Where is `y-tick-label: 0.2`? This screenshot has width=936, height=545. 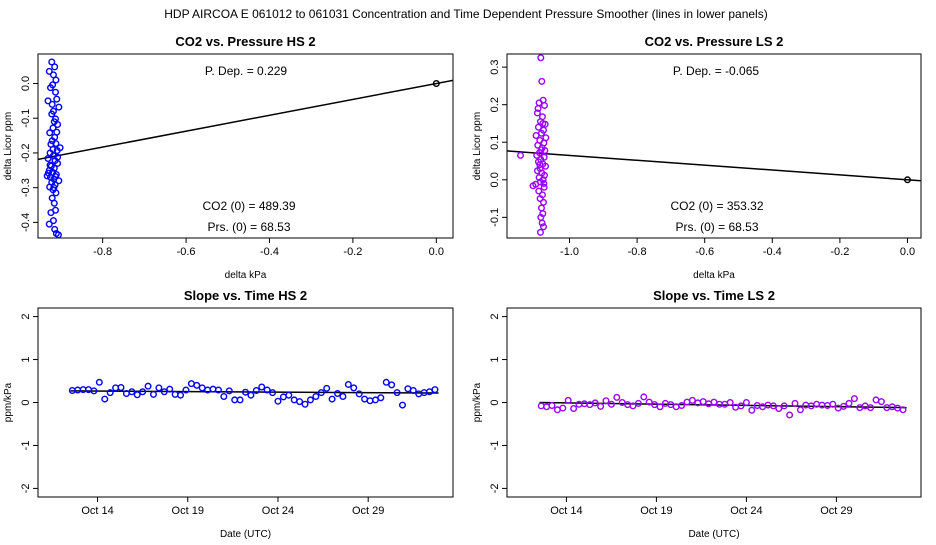 y-tick-label: 0.2 is located at coordinates (495, 104).